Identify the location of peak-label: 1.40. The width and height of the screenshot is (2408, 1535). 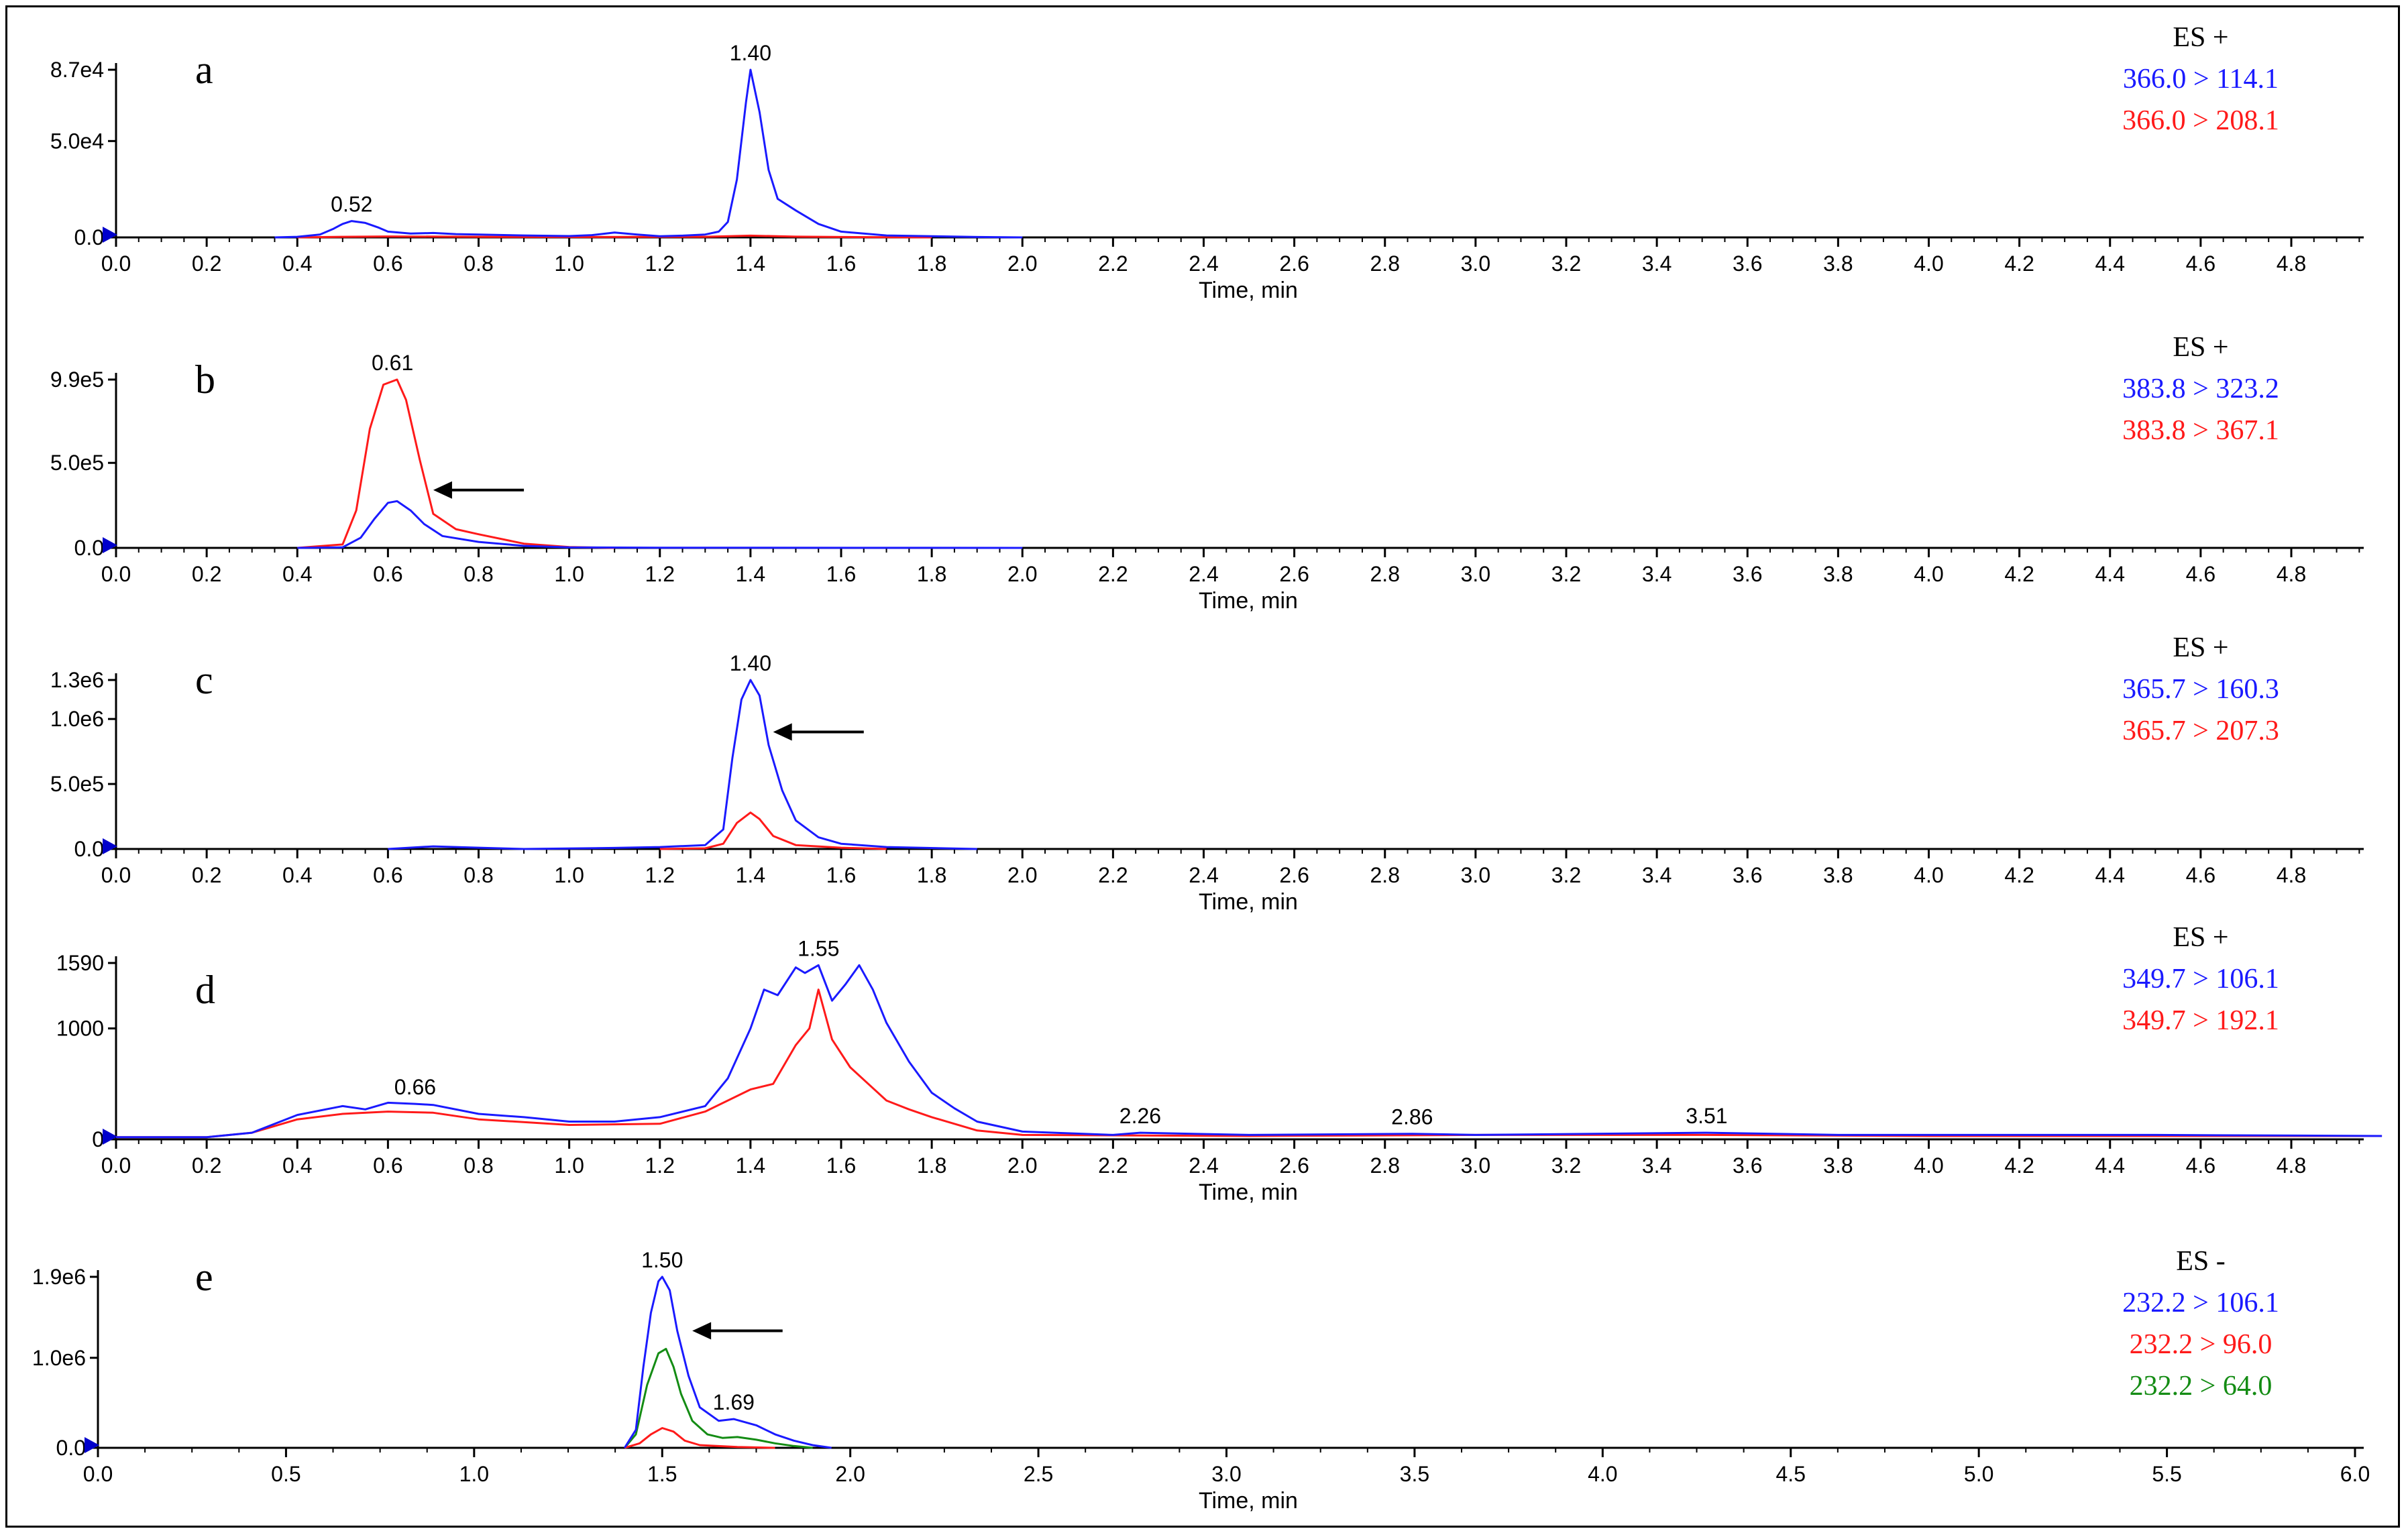
(750, 53).